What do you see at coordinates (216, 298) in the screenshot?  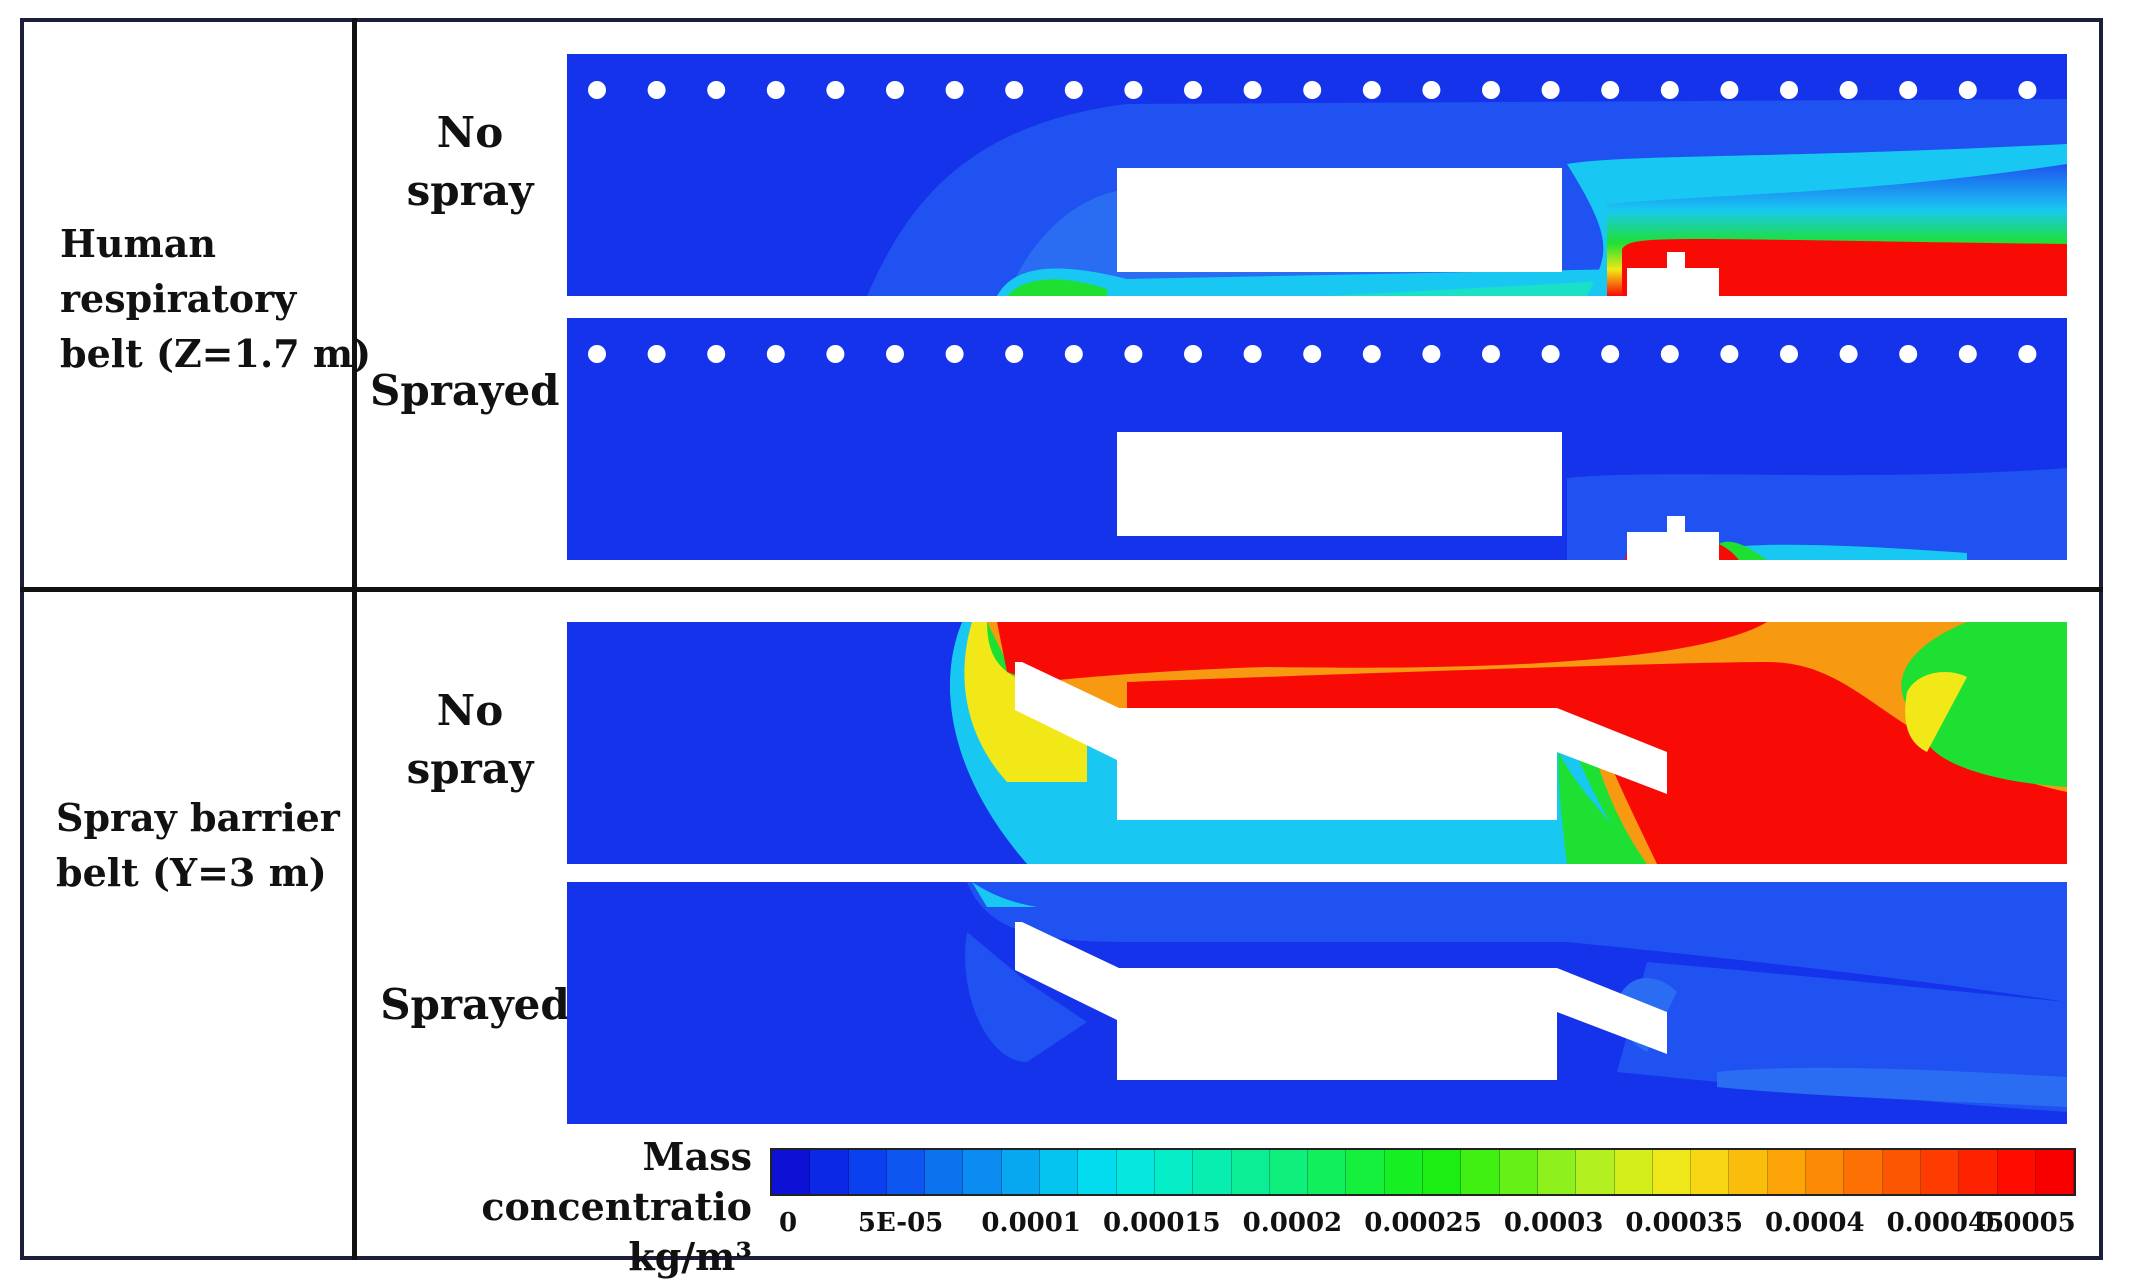 I see `row-label-respiratory-belt: Human respiratory belt (Z=1.7 m)` at bounding box center [216, 298].